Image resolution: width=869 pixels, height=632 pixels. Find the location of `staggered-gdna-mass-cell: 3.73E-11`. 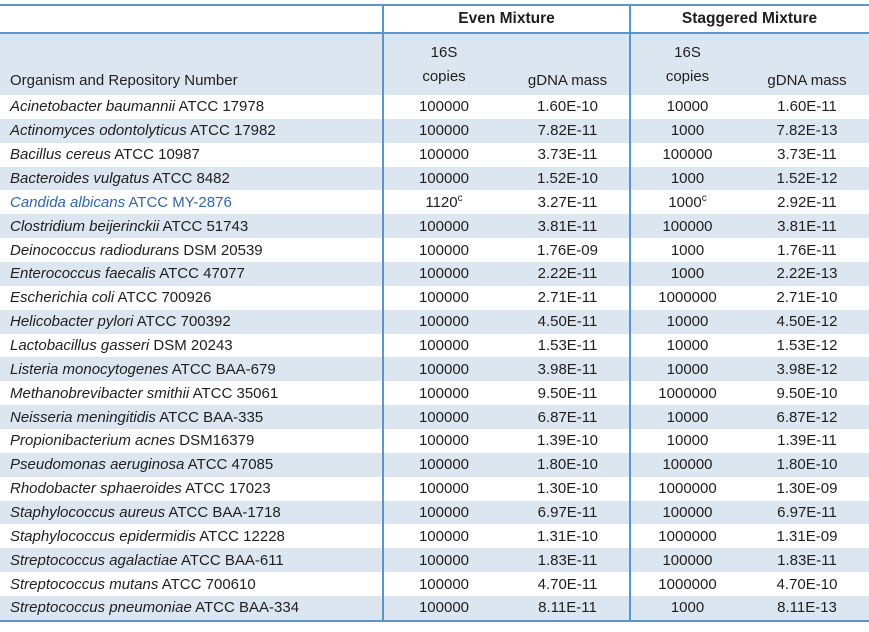

staggered-gdna-mass-cell: 3.73E-11 is located at coordinates (807, 155).